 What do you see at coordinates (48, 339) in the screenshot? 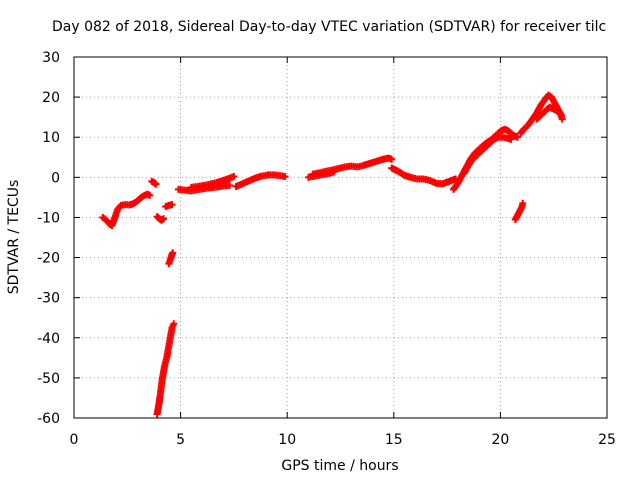
I see `y-tick-label: -40` at bounding box center [48, 339].